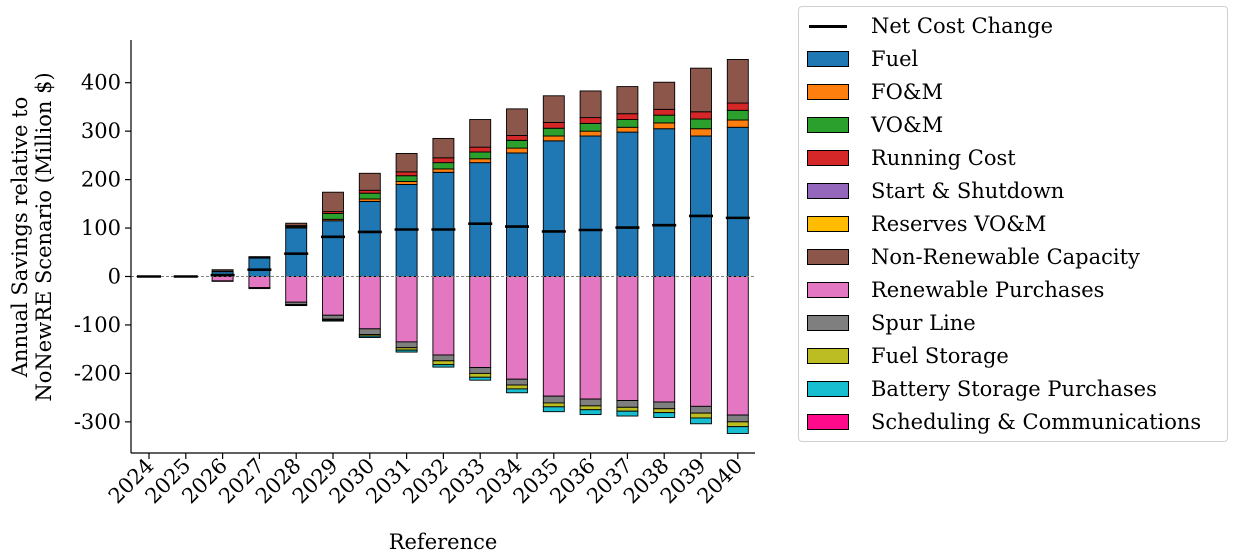 The height and width of the screenshot is (554, 1233). I want to click on bar-running-cost-2035, so click(553, 125).